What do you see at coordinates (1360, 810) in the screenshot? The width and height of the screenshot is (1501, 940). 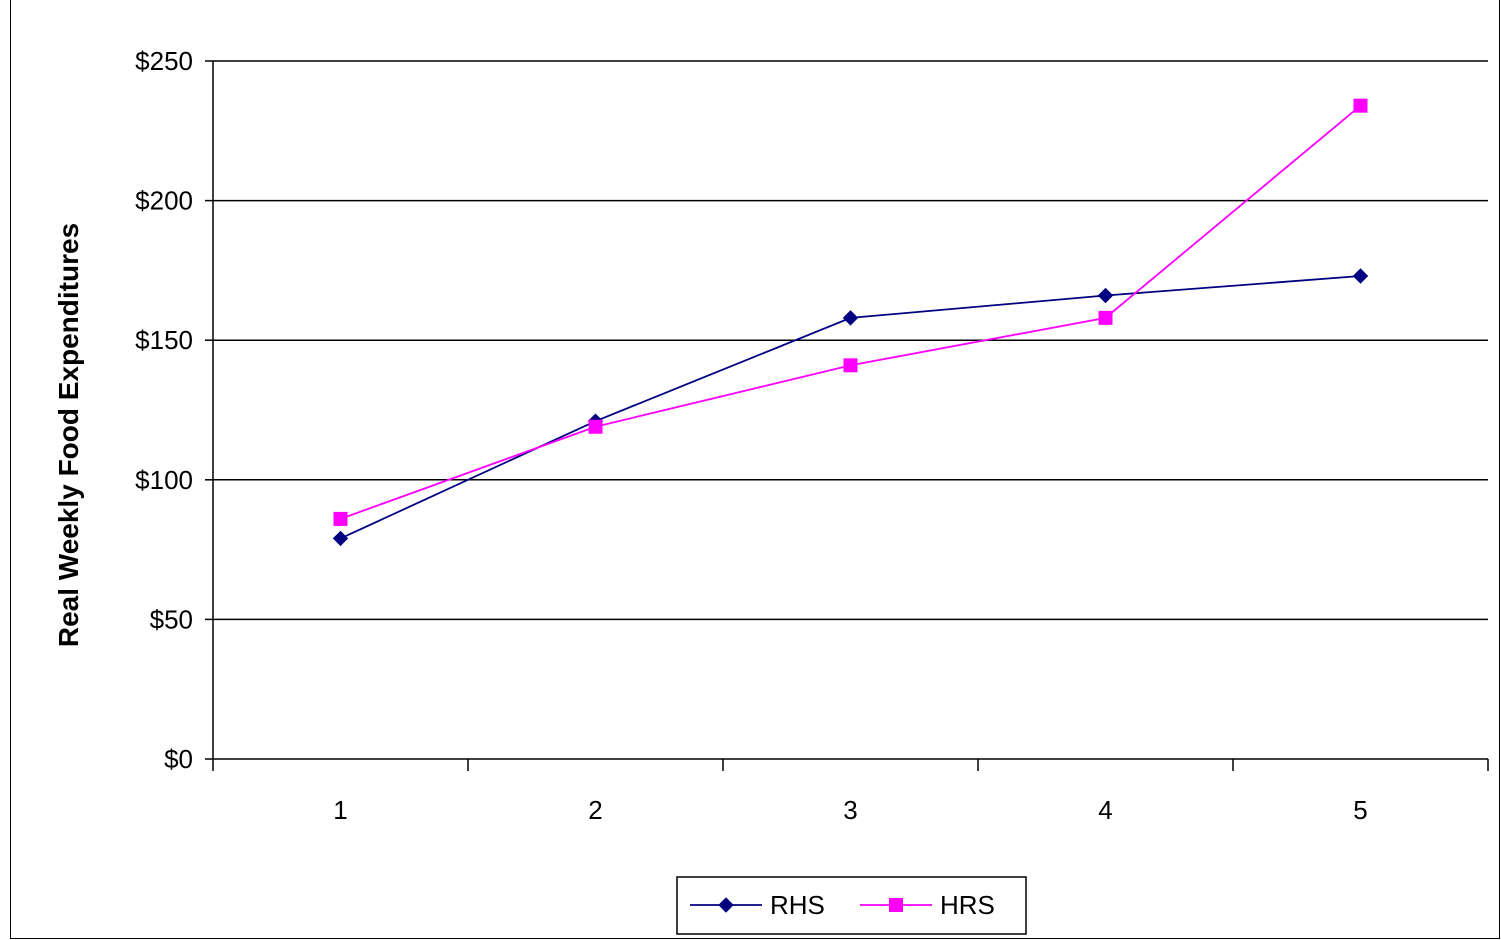 I see `x-tick-label: 5` at bounding box center [1360, 810].